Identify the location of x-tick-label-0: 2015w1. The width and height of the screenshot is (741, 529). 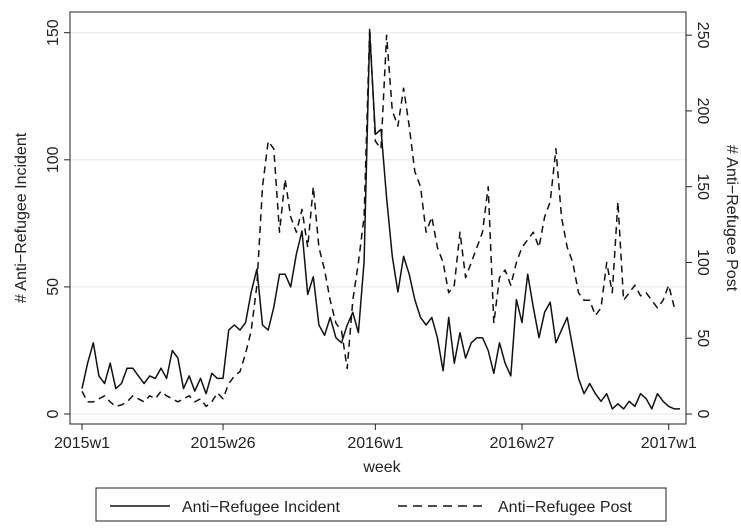
(82, 443).